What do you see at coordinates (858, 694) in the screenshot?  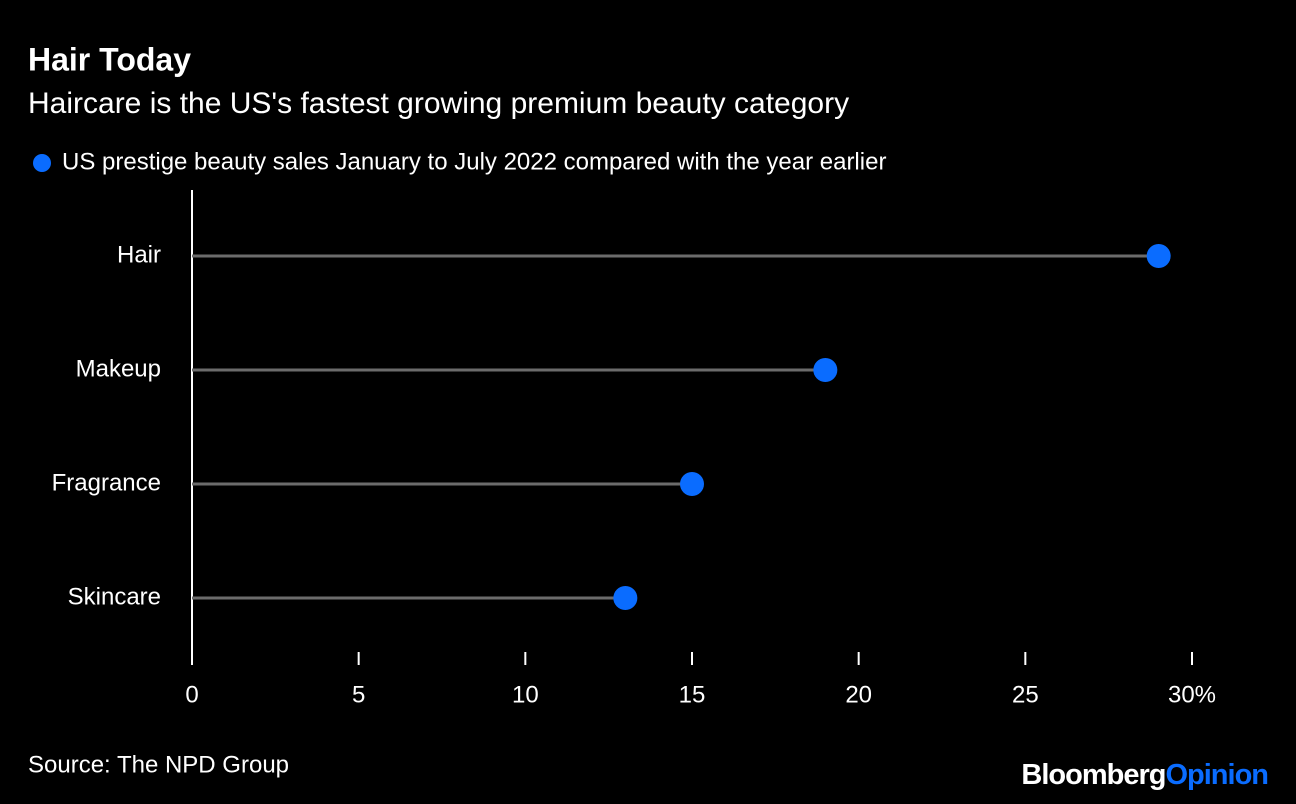 I see `x-tick-label: 20` at bounding box center [858, 694].